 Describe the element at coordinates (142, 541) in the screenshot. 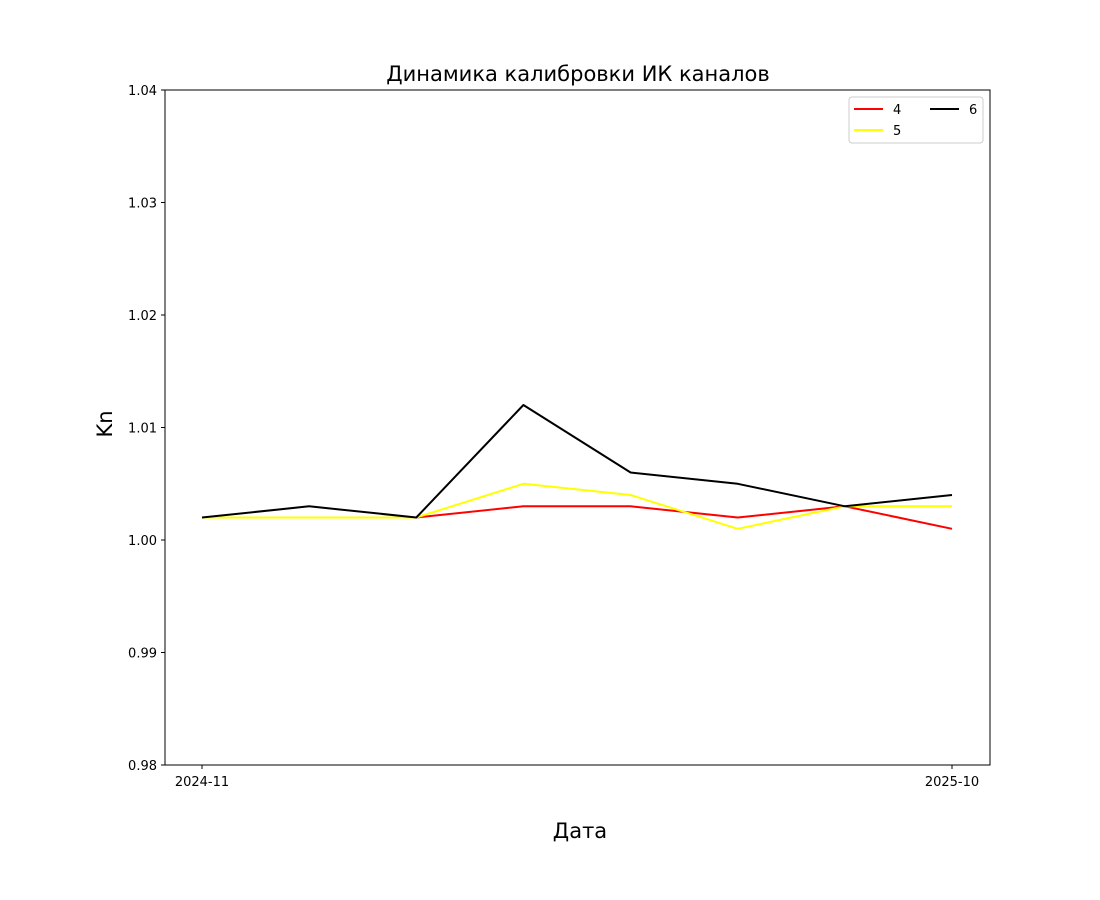

I see `y-tick-label: 1.00` at that location.